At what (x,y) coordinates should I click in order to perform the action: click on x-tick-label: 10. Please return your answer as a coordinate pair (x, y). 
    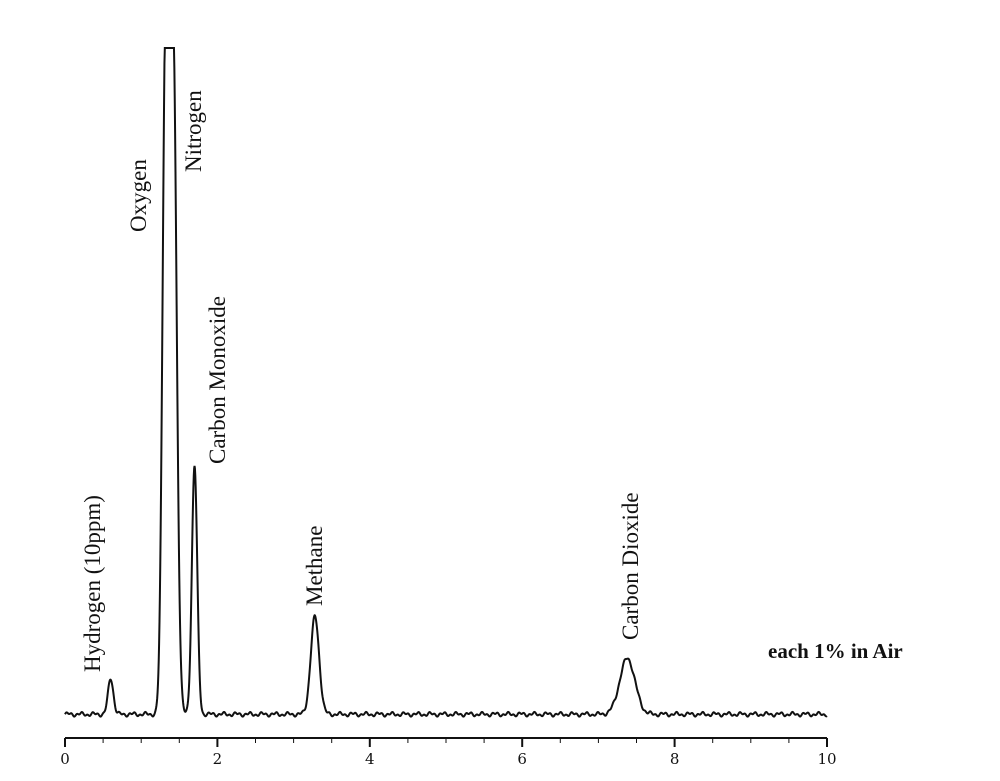
    Looking at the image, I should click on (826, 759).